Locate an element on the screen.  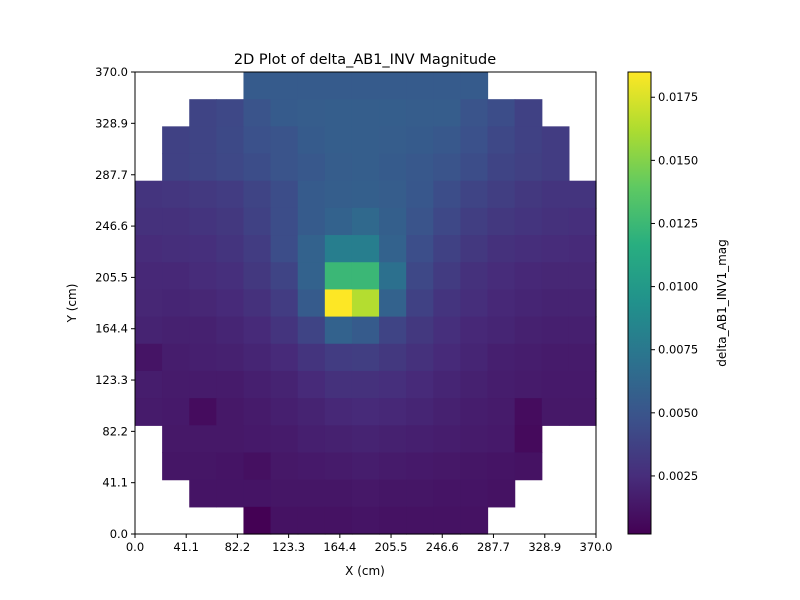
y-tick-label: 0.0 is located at coordinates (119, 534).